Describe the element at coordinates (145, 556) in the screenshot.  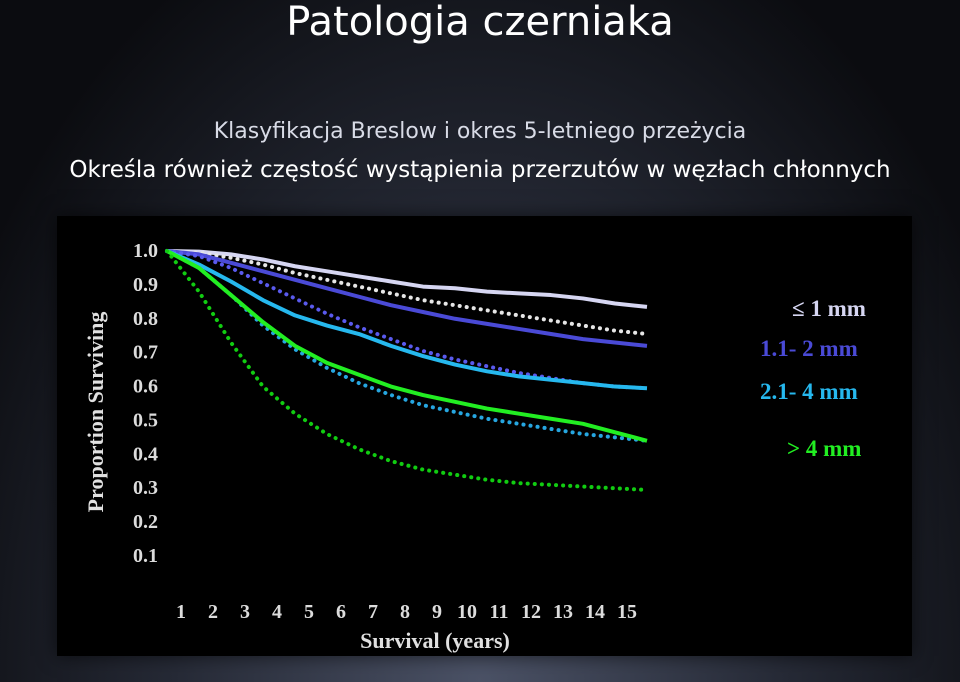
I see `y-tick-label: 0.1` at that location.